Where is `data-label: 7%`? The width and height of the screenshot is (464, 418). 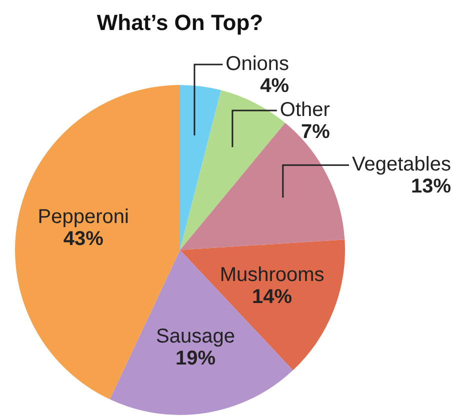 data-label: 7% is located at coordinates (315, 131).